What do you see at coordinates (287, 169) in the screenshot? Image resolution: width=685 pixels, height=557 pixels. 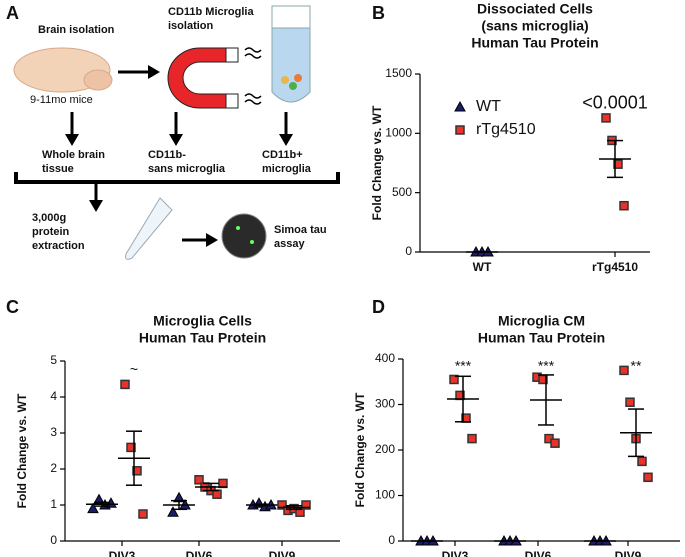 I see `label: microglia` at bounding box center [287, 169].